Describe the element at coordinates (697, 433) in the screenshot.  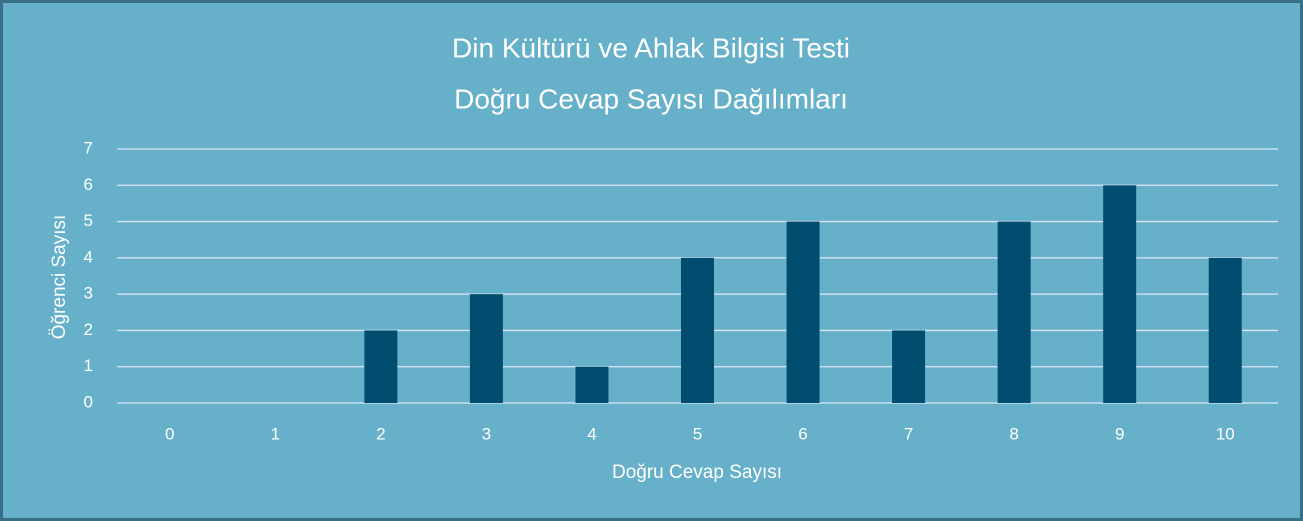
I see `x-tick-label: 5` at that location.